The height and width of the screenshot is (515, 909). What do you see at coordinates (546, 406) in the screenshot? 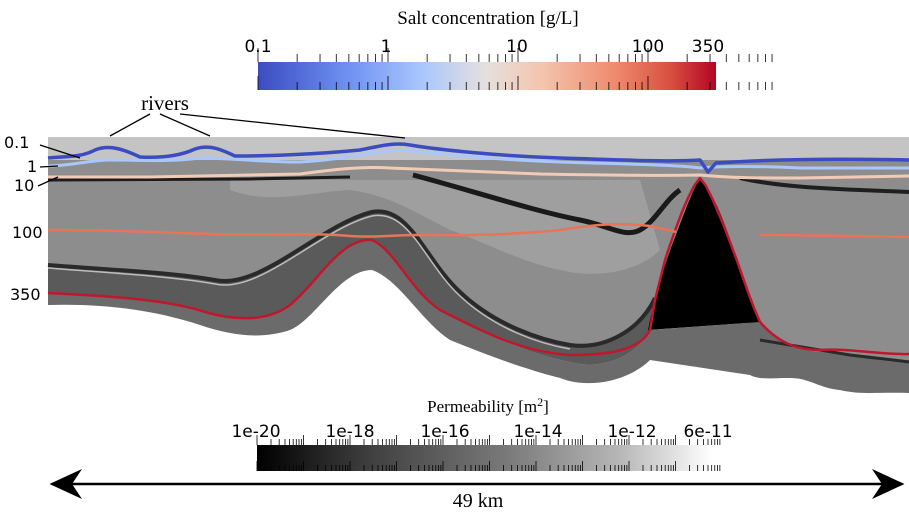
I see `perm-title-end: ]` at bounding box center [546, 406].